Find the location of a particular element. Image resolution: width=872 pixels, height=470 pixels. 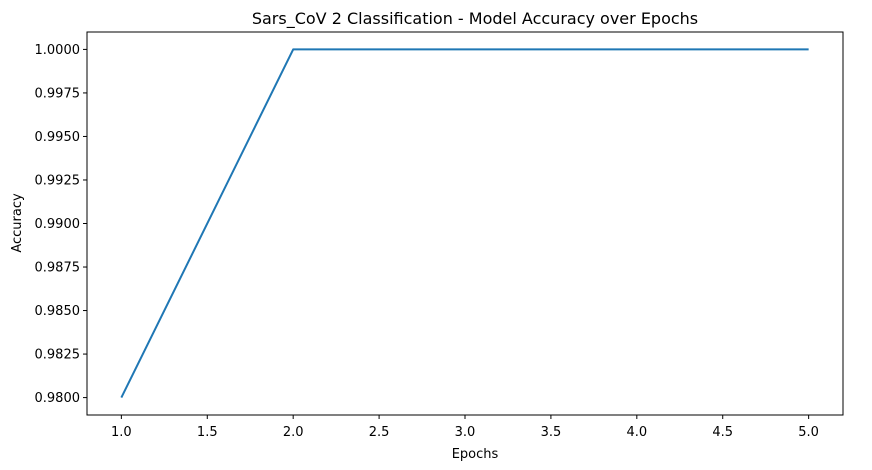

x-tick-label: 4.0 is located at coordinates (636, 432).